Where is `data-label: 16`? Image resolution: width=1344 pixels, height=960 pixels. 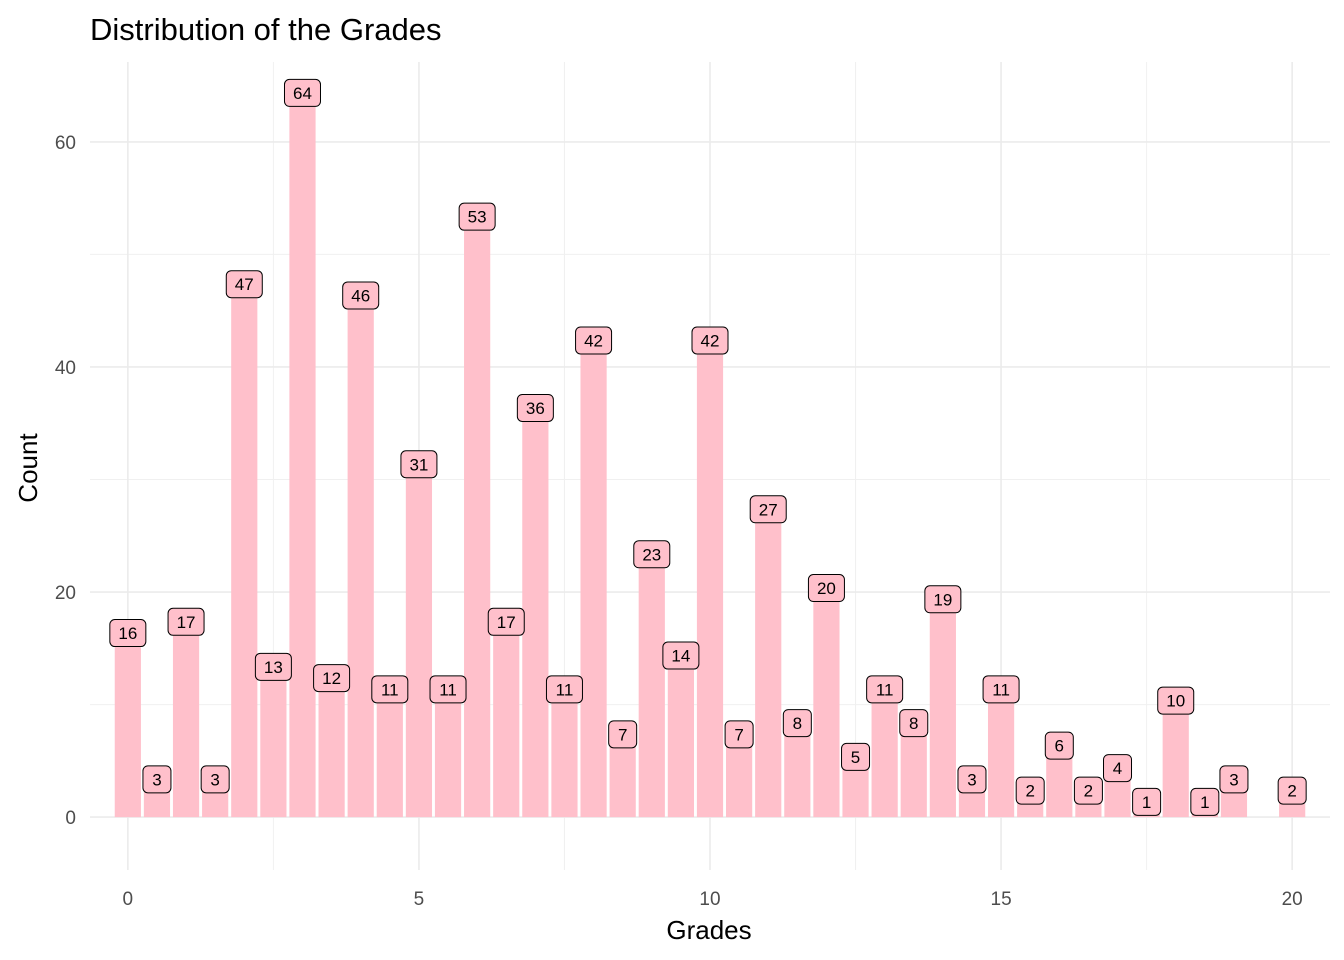 data-label: 16 is located at coordinates (127, 633).